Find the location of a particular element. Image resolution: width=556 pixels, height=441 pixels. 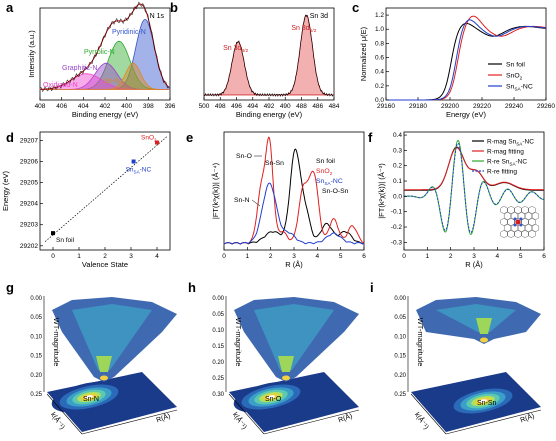

raw-data-line is located at coordinates (104, 47).